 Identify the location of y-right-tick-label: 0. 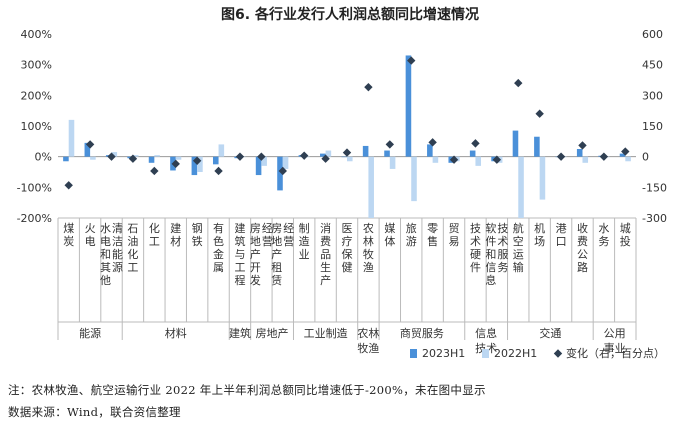
(645, 157).